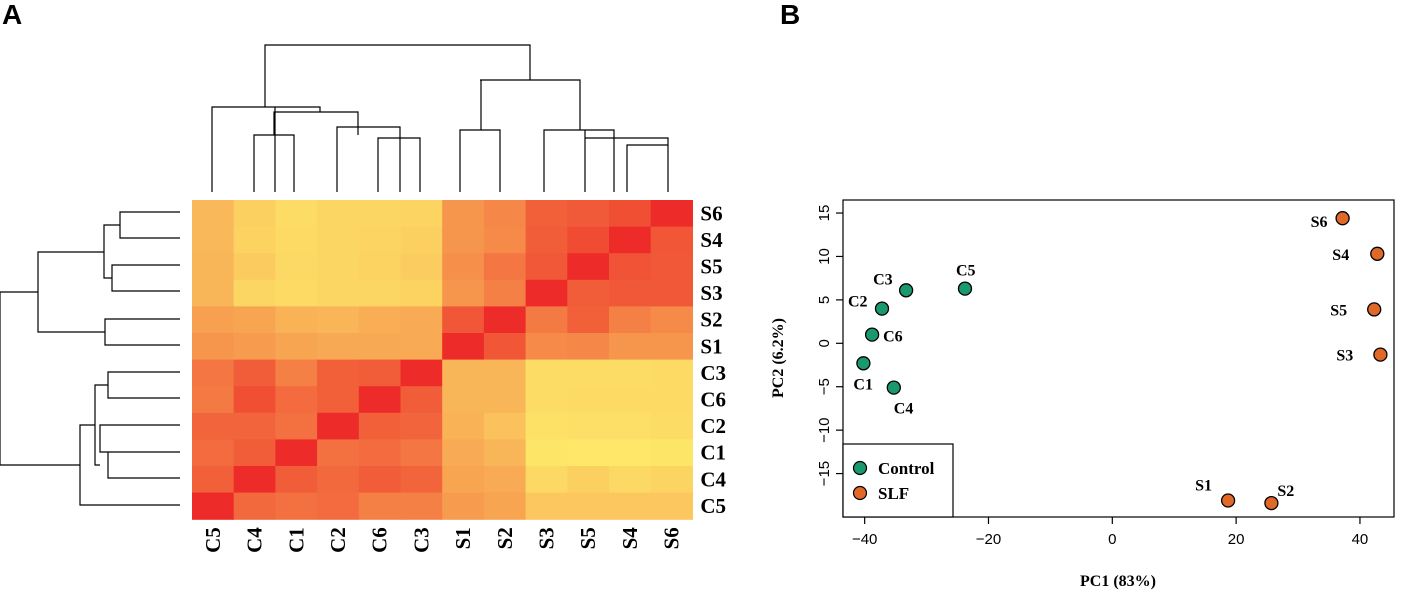 This screenshot has height=592, width=1418. What do you see at coordinates (882, 308) in the screenshot?
I see `pca-point-c2` at bounding box center [882, 308].